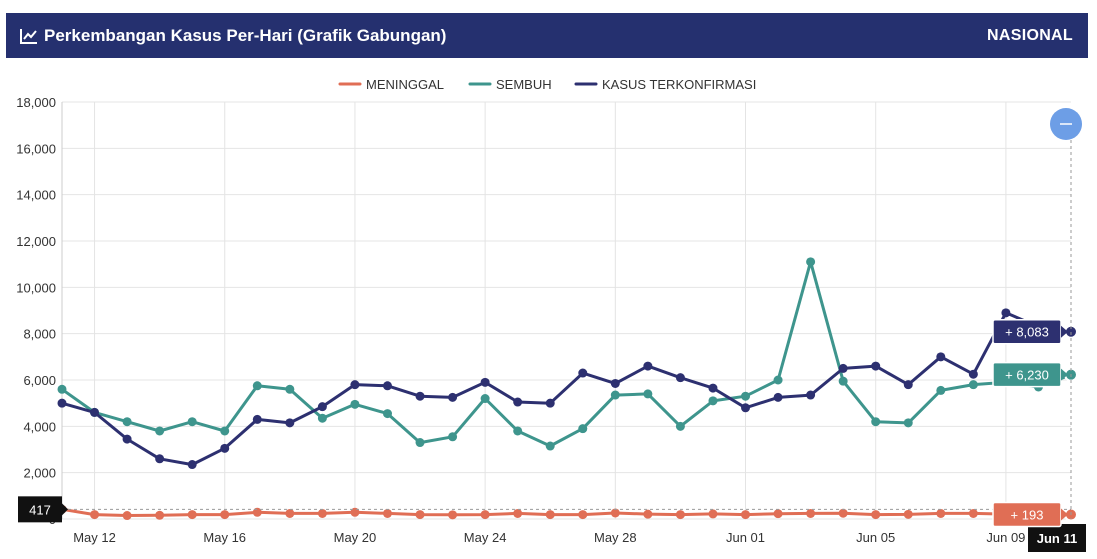  Describe the element at coordinates (1027, 375) in the screenshot. I see `value-badge-text: + 6,230` at that location.